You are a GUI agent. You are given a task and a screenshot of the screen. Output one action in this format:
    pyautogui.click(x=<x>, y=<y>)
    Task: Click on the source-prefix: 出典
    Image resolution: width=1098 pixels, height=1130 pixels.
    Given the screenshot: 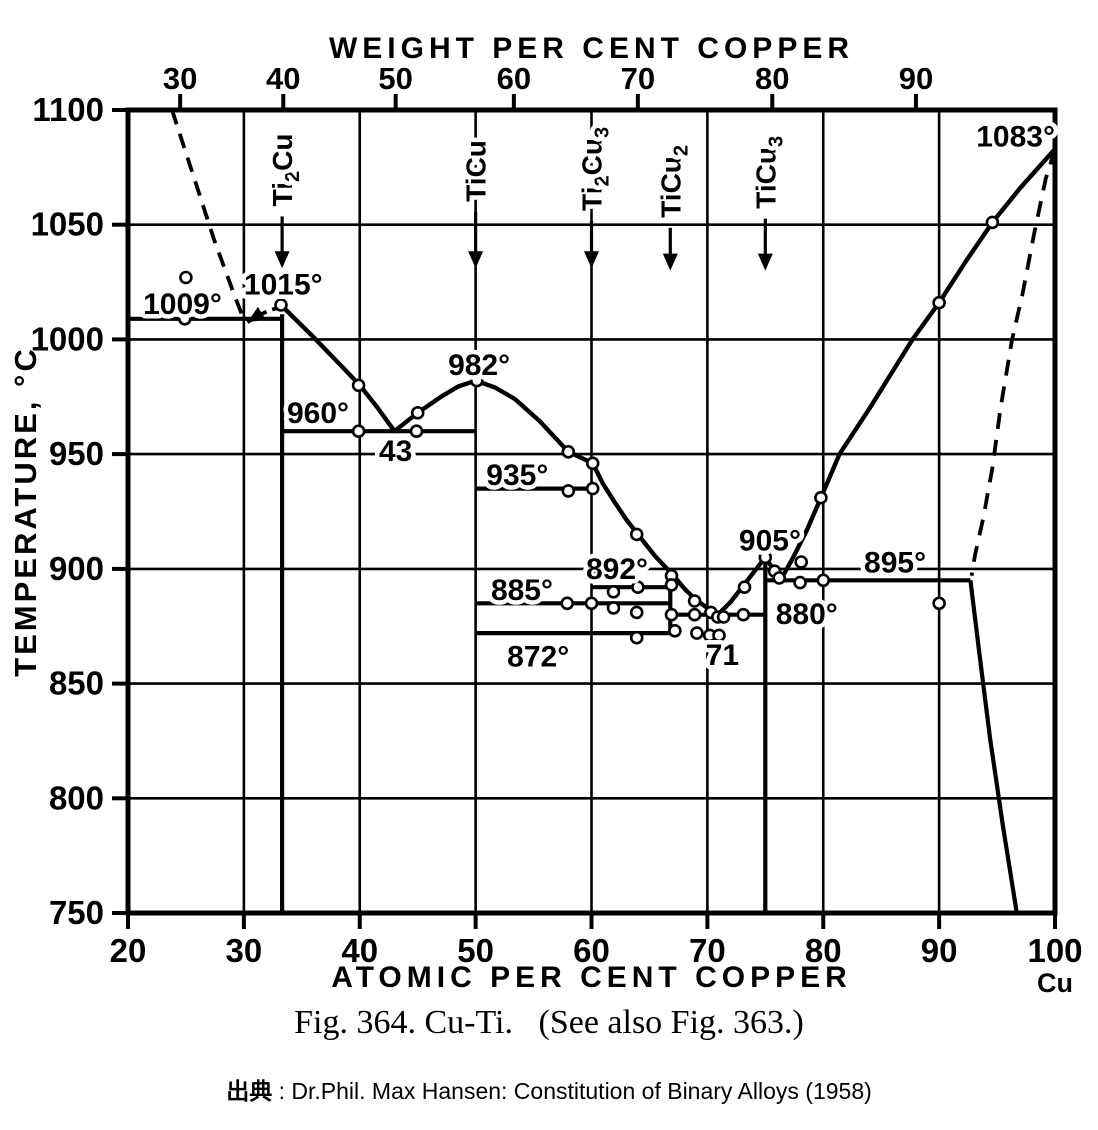 What is the action you would take?
    pyautogui.click(x=249, y=1091)
    